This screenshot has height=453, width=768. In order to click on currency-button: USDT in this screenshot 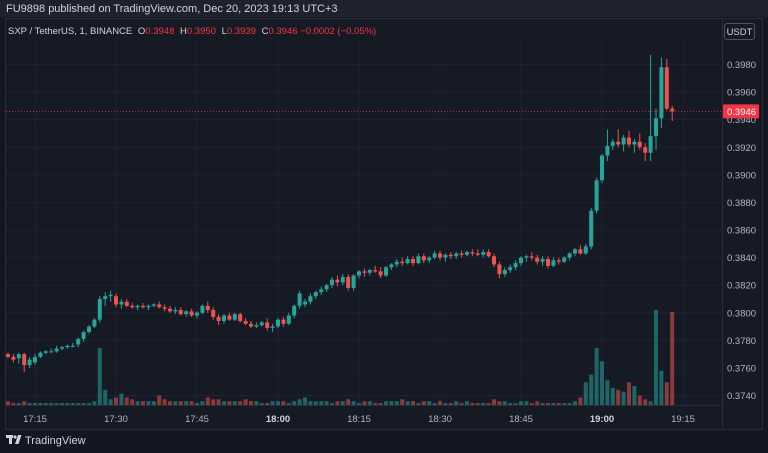, I will do `click(739, 31)`.